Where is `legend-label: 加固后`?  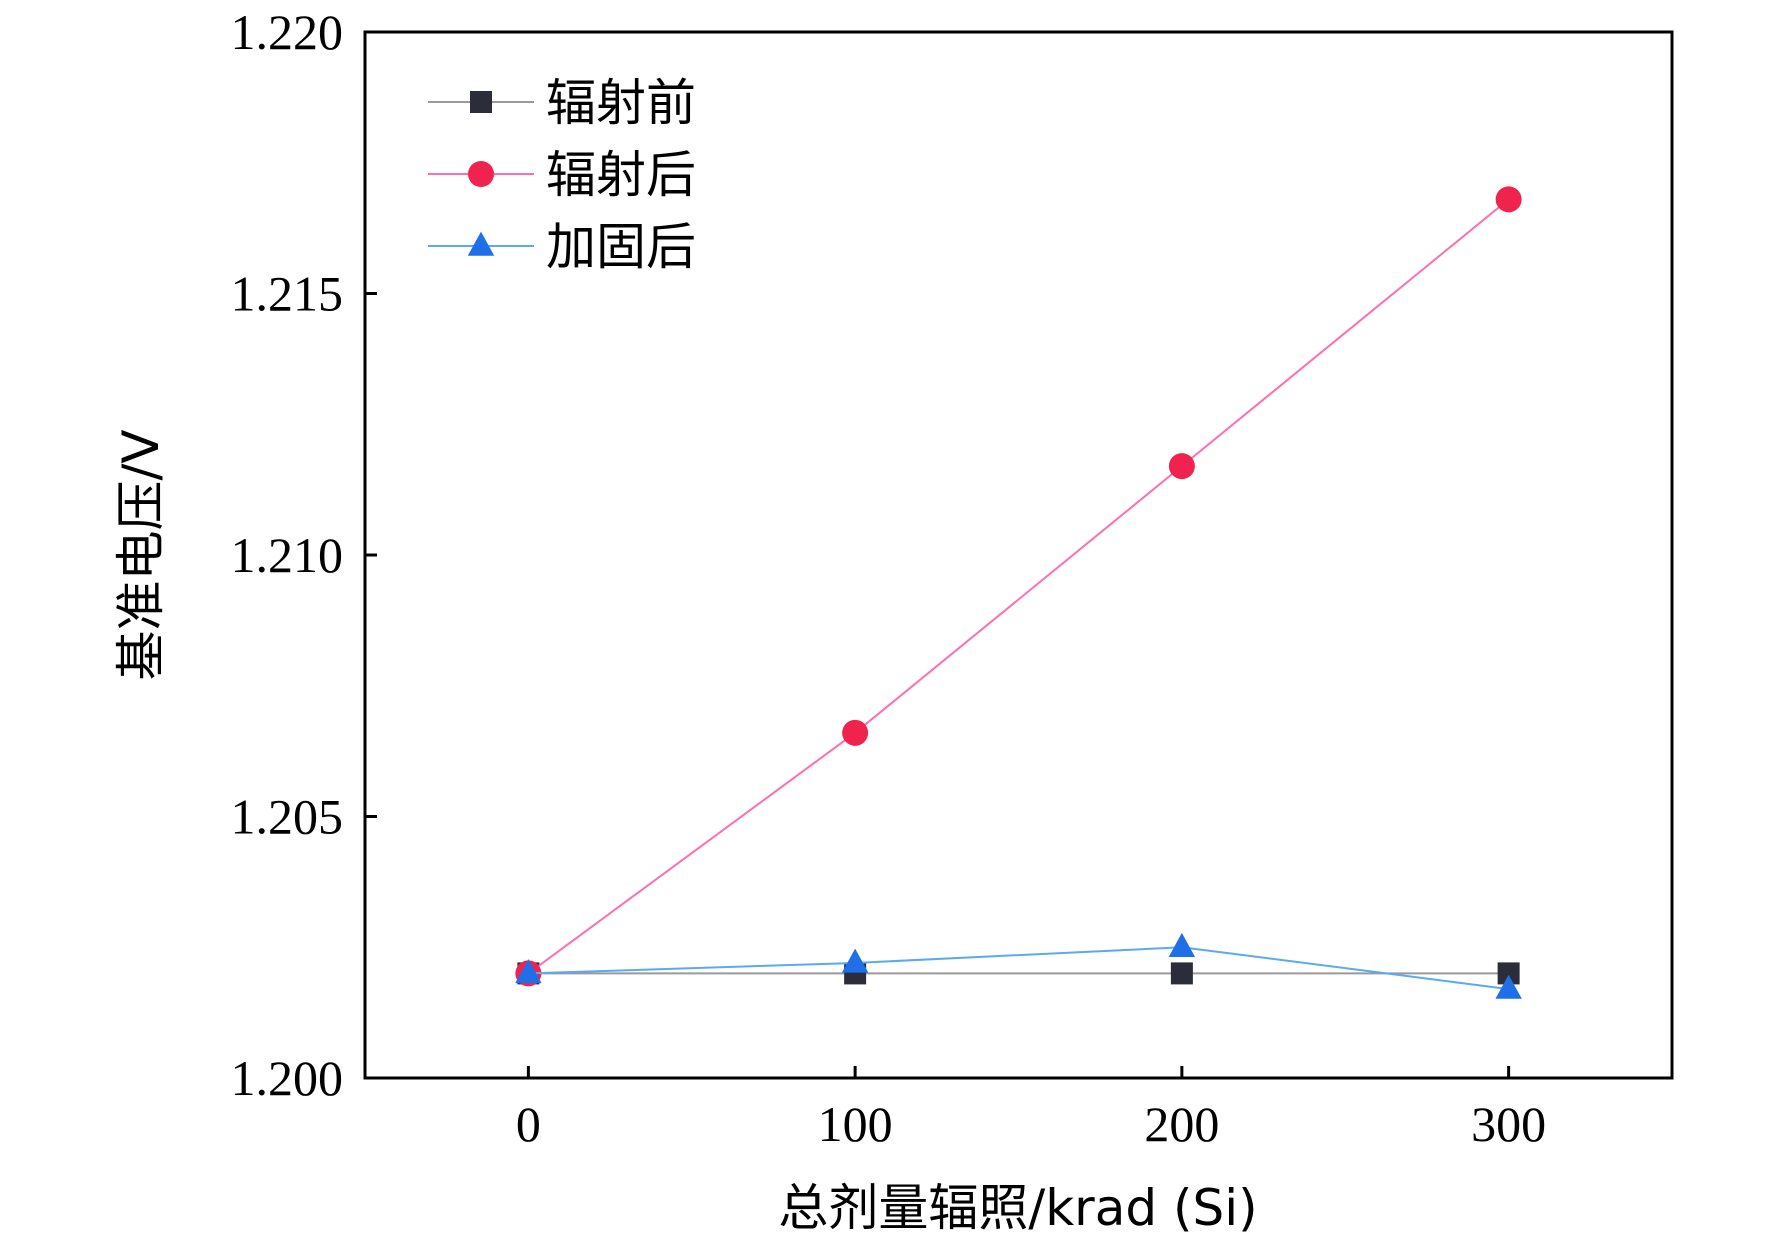 legend-label: 加固后 is located at coordinates (621, 247).